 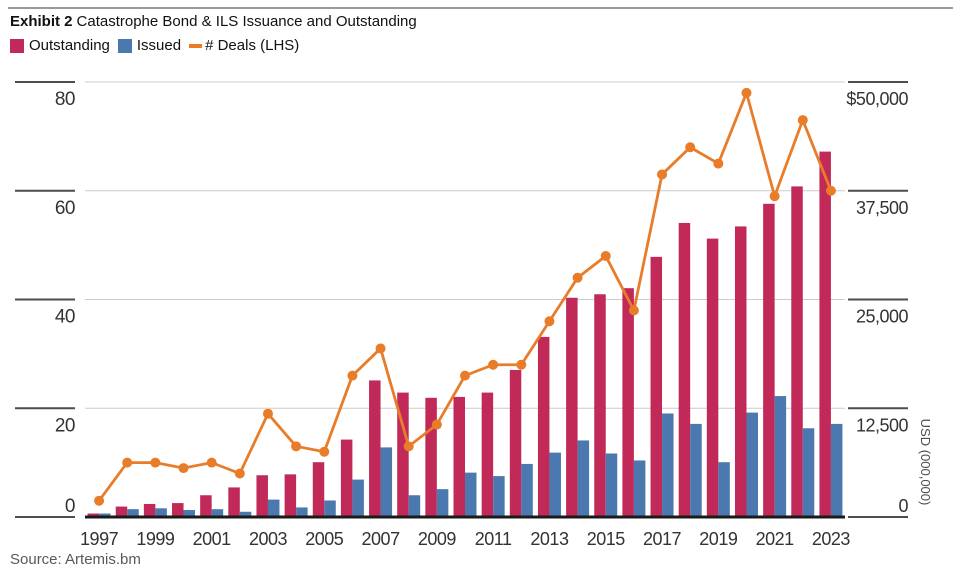 What do you see at coordinates (831, 539) in the screenshot?
I see `x-axis-label: 2023` at bounding box center [831, 539].